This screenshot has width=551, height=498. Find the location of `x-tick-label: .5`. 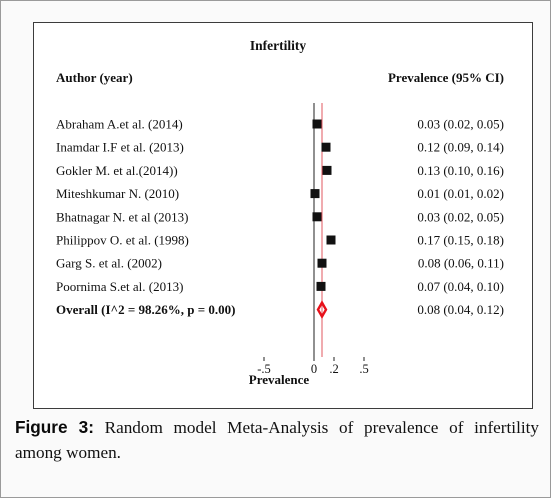

x-tick-label: .5 is located at coordinates (363, 369).